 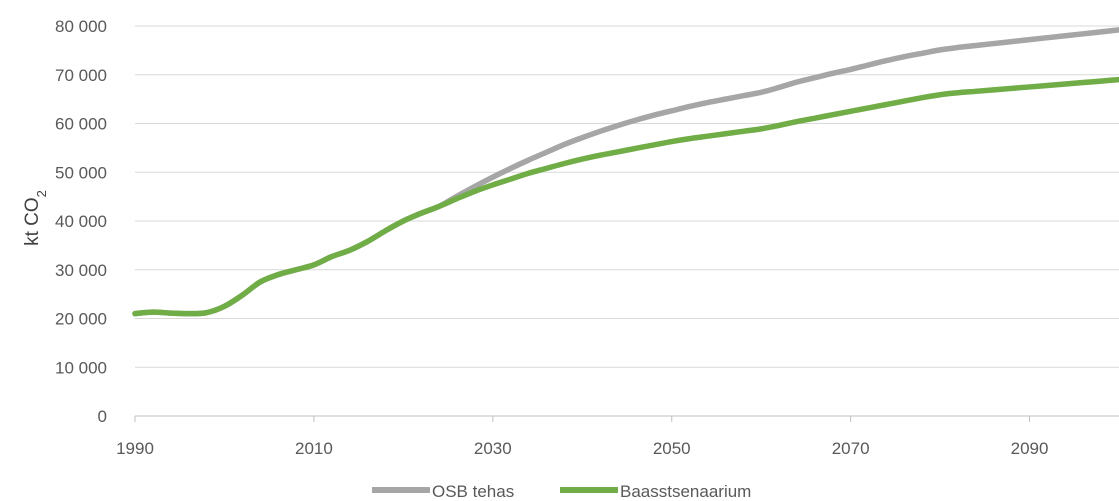 I want to click on x-tick-label: 2070, so click(x=851, y=448).